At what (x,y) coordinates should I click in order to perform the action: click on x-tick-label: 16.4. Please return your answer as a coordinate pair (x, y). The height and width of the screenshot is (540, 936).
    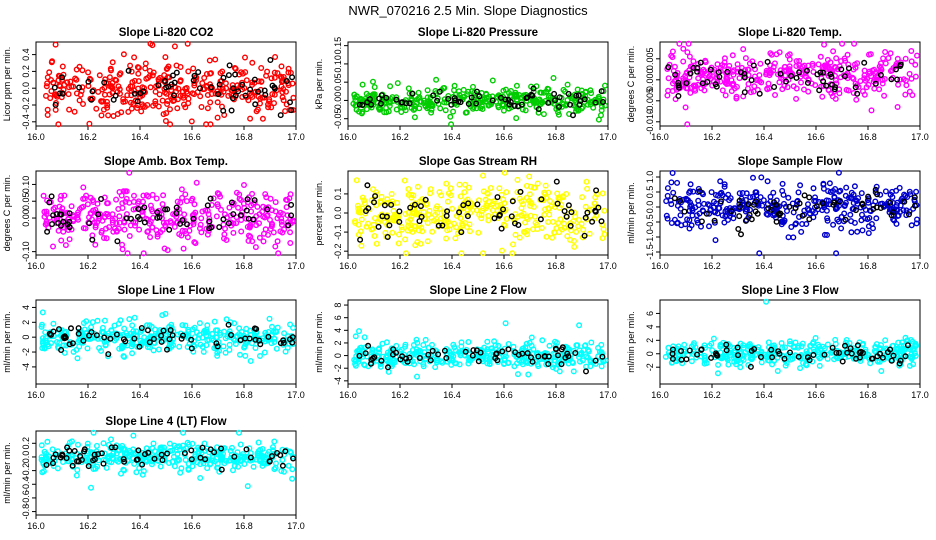
    Looking at the image, I should click on (452, 395).